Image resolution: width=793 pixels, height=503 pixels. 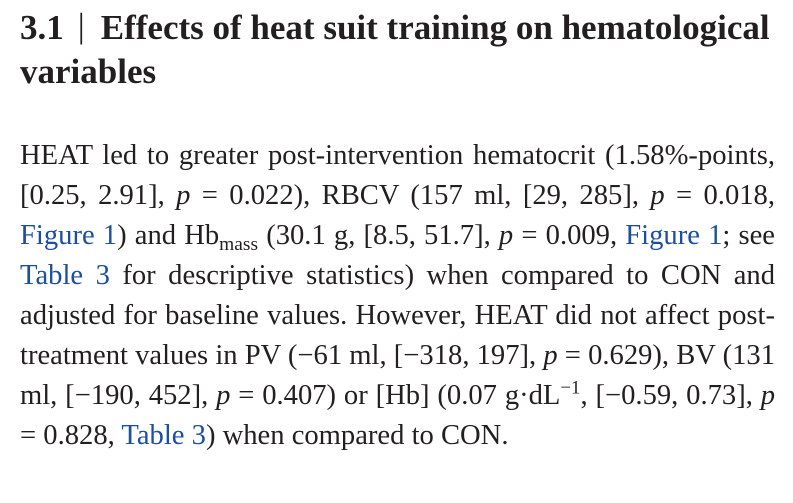 I want to click on minus-one-superscript: −1, so click(x=570, y=388).